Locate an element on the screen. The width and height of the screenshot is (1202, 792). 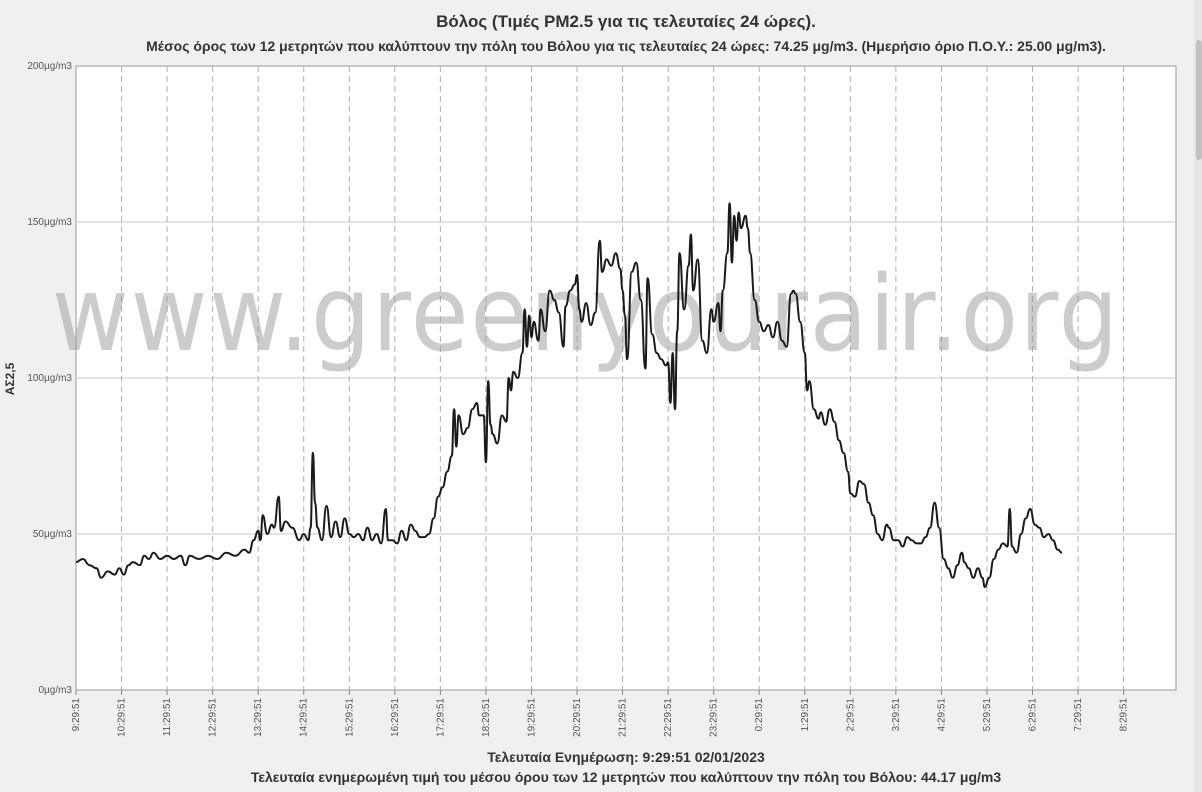
x-tick-label: 23:29:51 is located at coordinates (714, 717).